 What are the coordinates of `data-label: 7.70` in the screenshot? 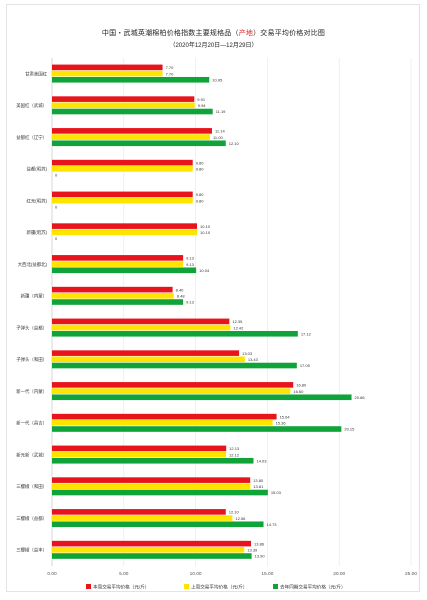 It's located at (170, 73).